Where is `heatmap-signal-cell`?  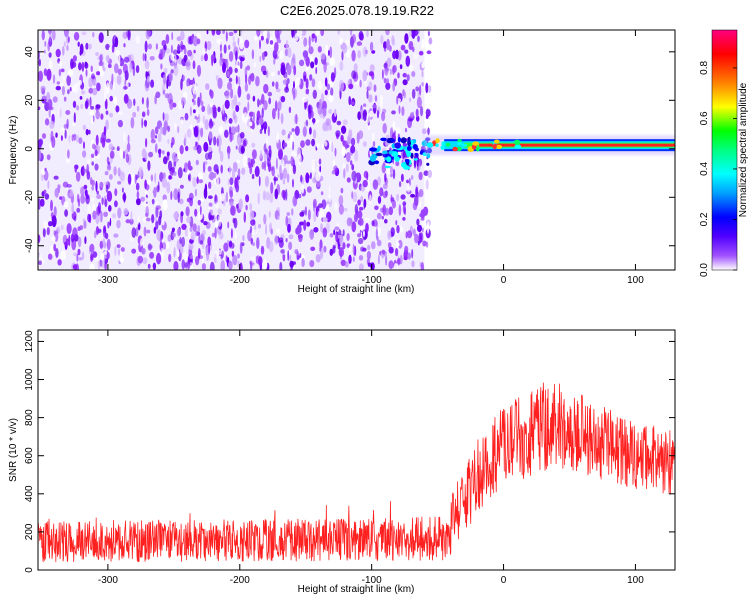
heatmap-signal-cell is located at coordinates (464, 145).